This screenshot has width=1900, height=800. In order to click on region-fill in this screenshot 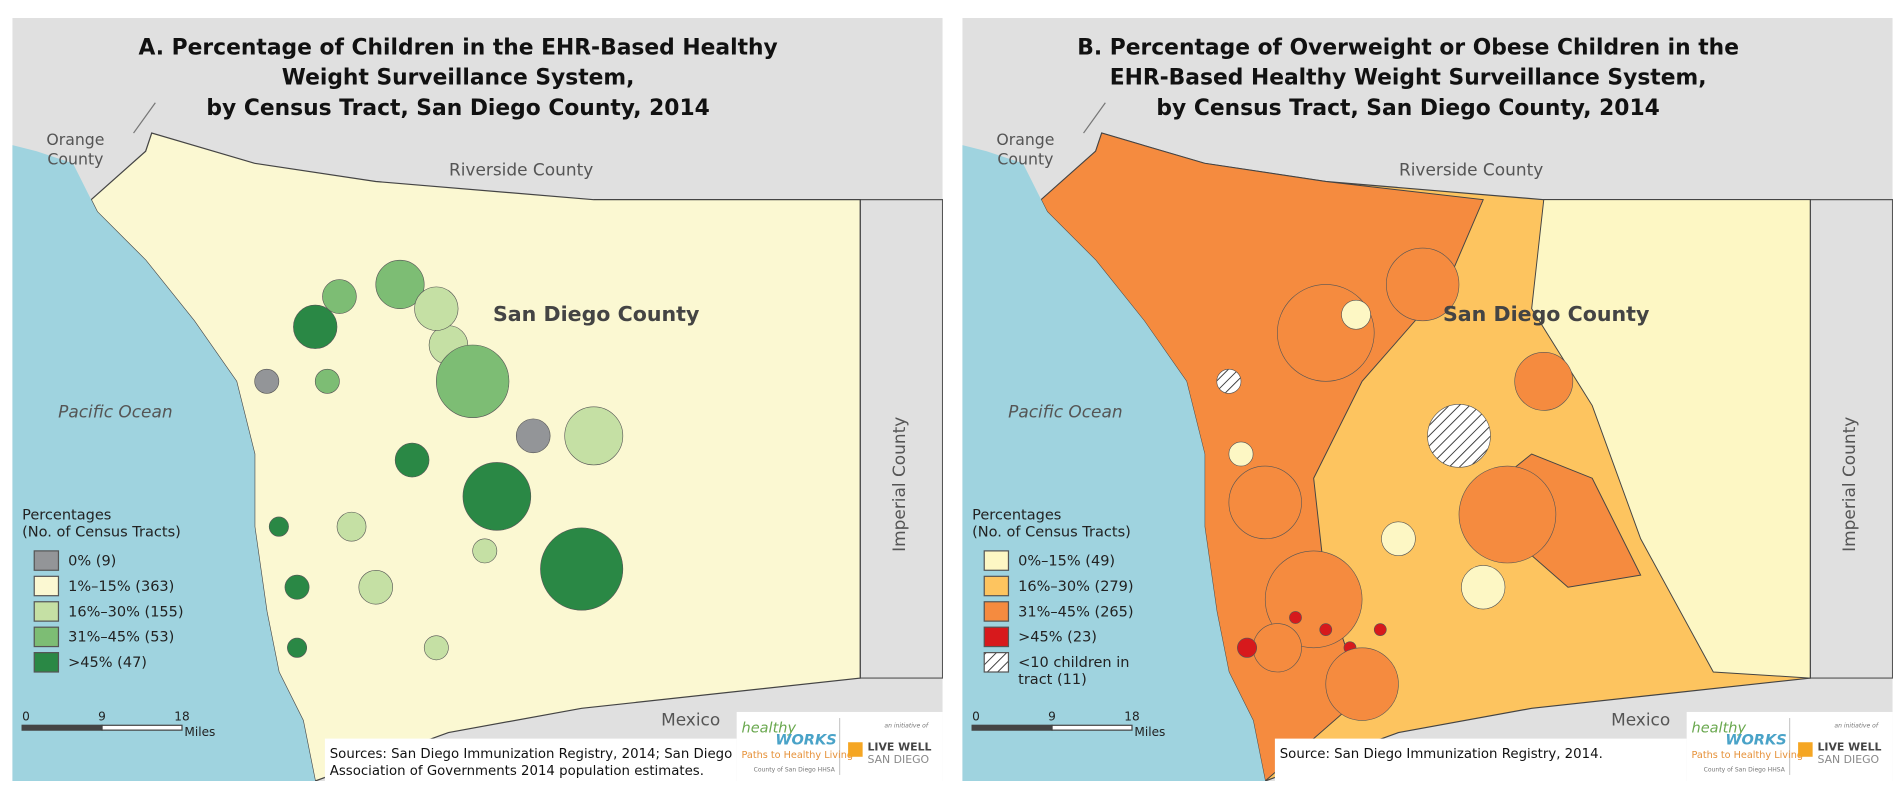, I will do `click(1671, 439)`.